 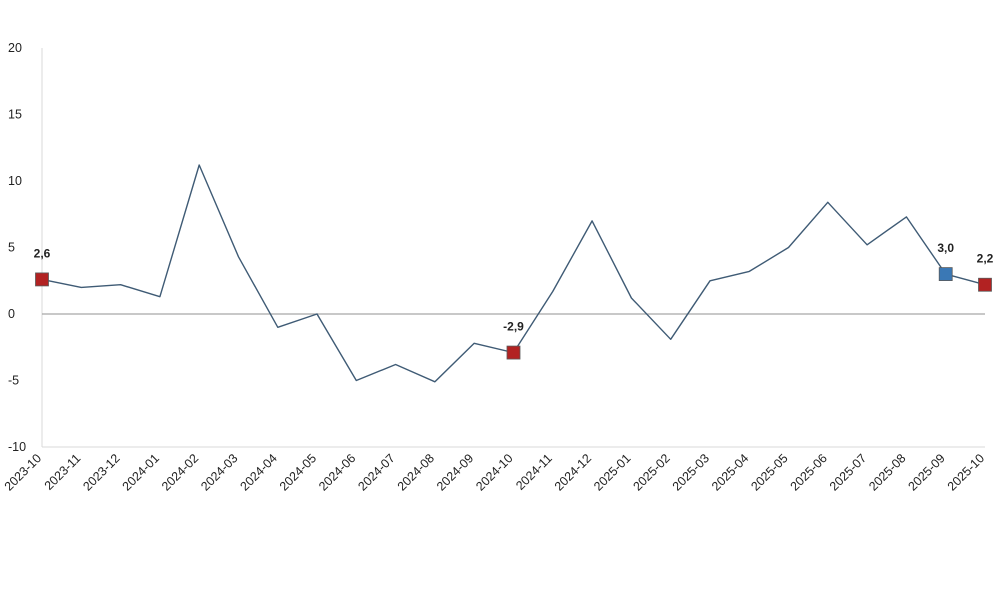 I want to click on x-tick-label: 2024-08, so click(x=416, y=472).